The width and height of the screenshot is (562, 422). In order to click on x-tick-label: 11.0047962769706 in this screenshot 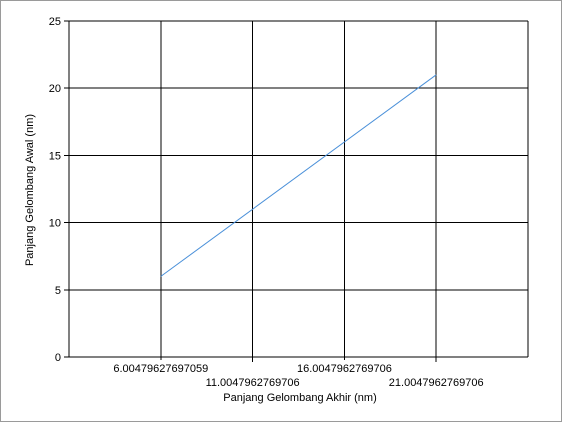, I will do `click(253, 383)`.